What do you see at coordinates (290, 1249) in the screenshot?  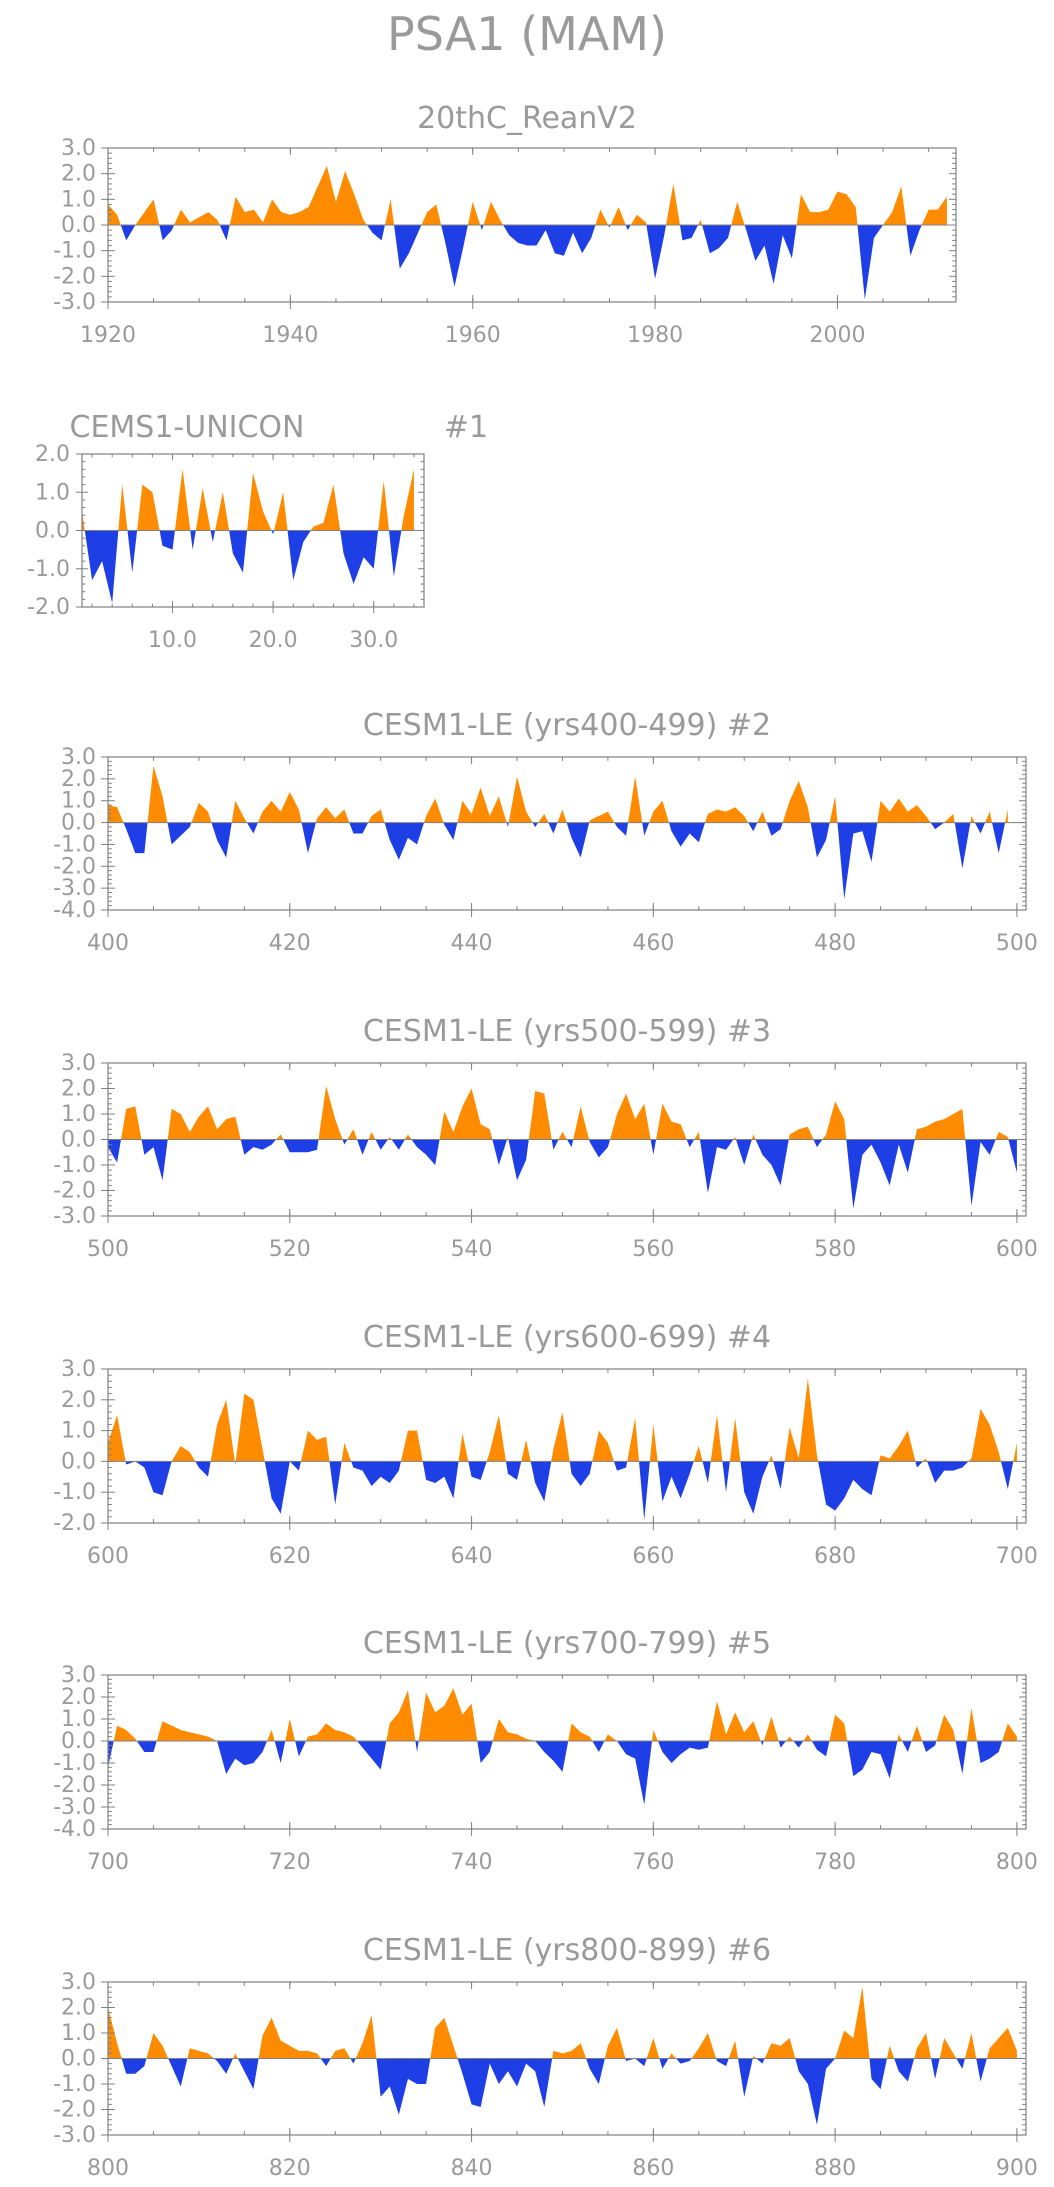 I see `x-tick-label: 520` at bounding box center [290, 1249].